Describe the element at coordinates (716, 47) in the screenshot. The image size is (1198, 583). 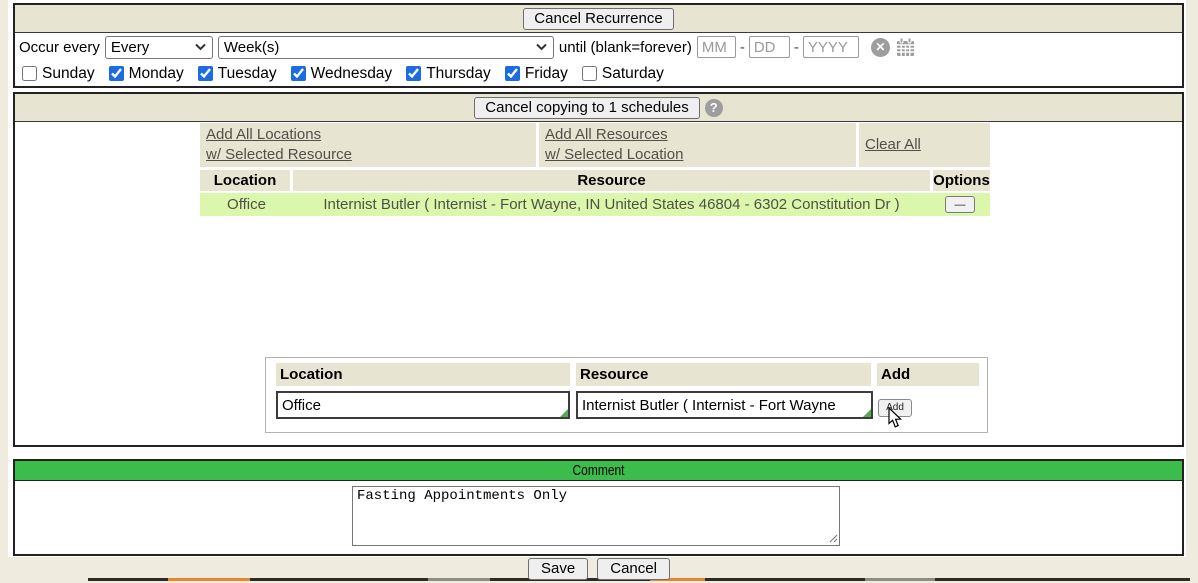
I see `until-month-input` at that location.